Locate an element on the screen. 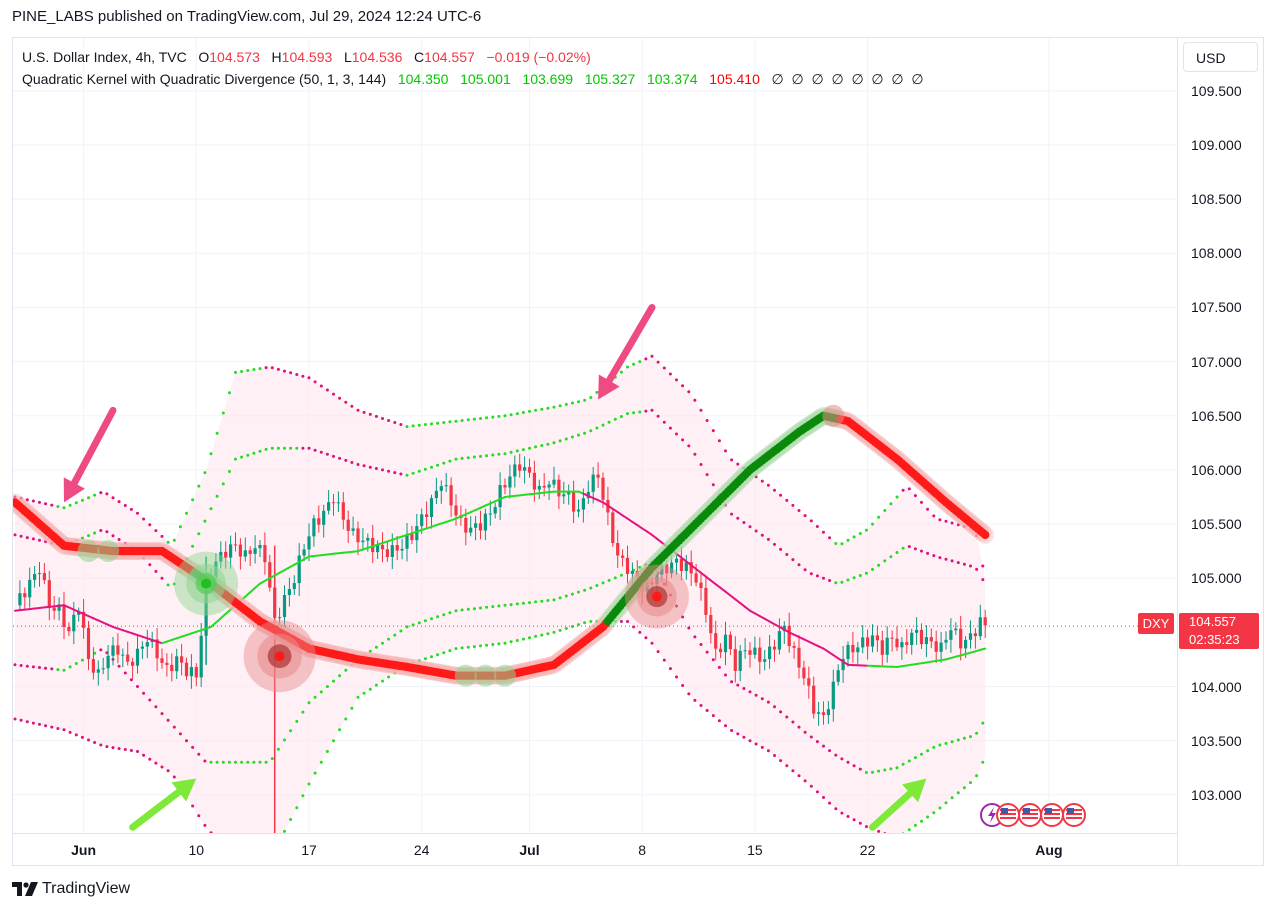 Image resolution: width=1276 pixels, height=912 pixels. event-badges is located at coordinates (1035, 815).